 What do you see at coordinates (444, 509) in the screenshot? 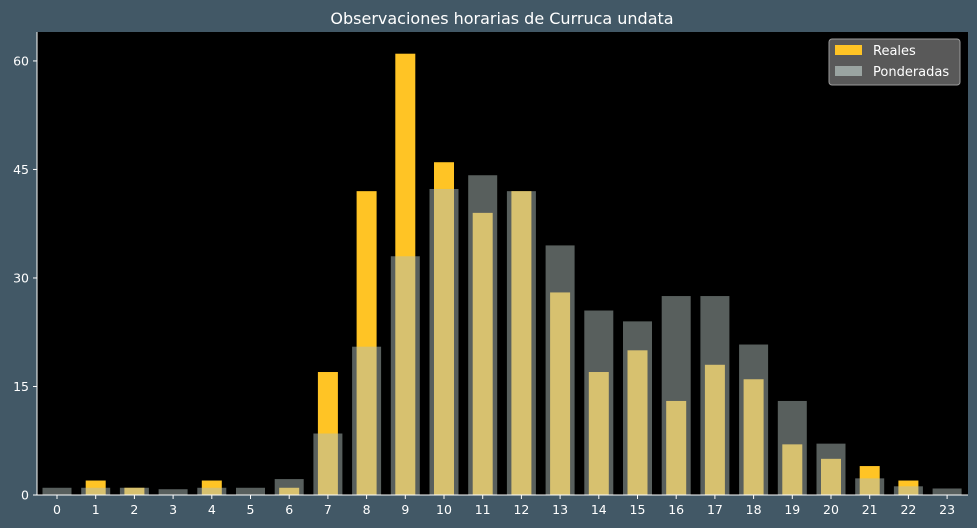
I see `x-tick-label-10: 10` at bounding box center [444, 509].